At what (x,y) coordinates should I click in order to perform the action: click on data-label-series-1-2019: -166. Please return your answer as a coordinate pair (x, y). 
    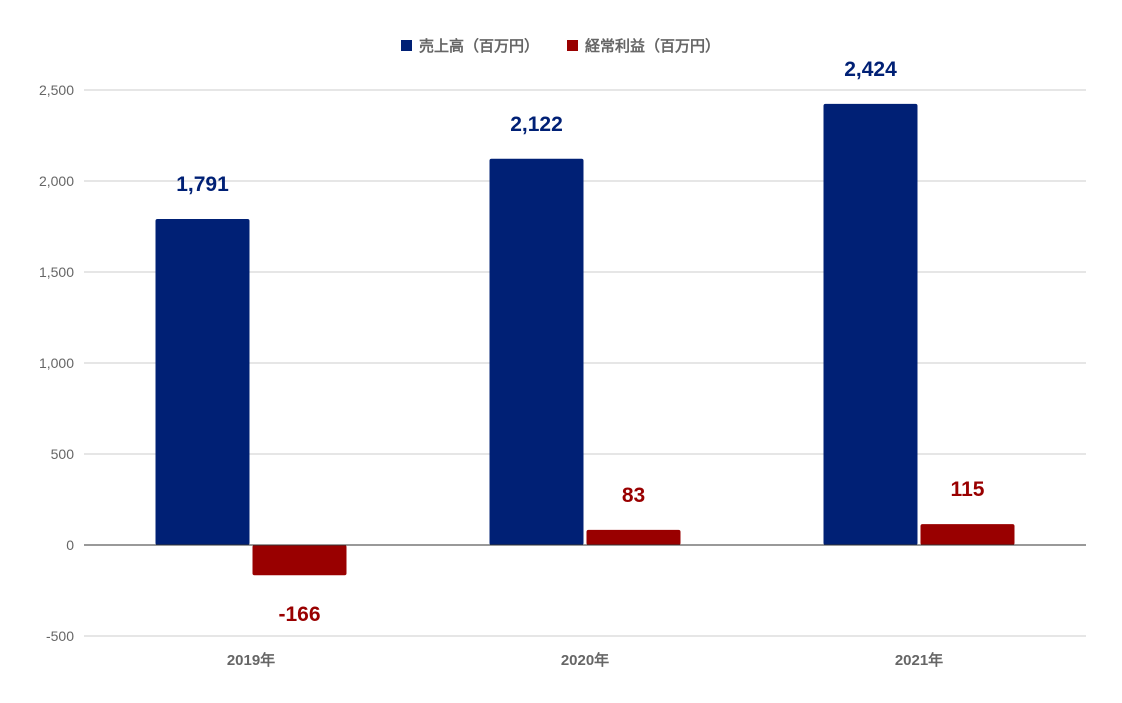
    Looking at the image, I should click on (299, 614).